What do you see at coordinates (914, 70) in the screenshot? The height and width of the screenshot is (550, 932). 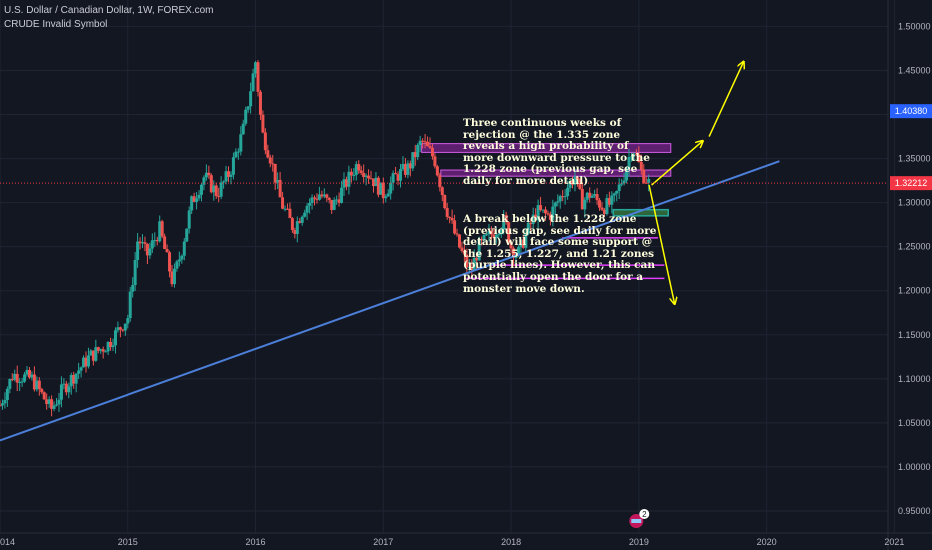 I see `y-tick-label: 1.45000` at bounding box center [914, 70].